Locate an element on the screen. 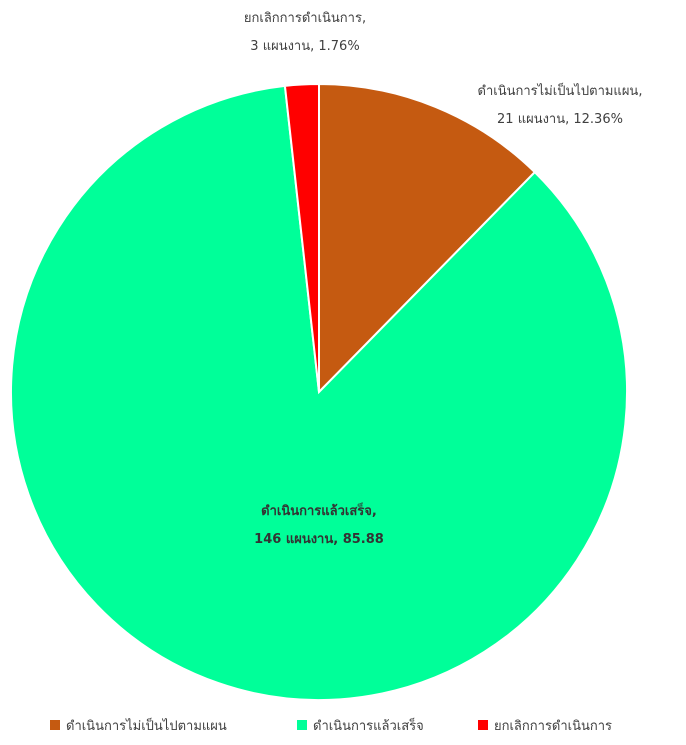 The width and height of the screenshot is (686, 745). legend-label-3: ยกเลิกการดำเนินการ is located at coordinates (553, 726).